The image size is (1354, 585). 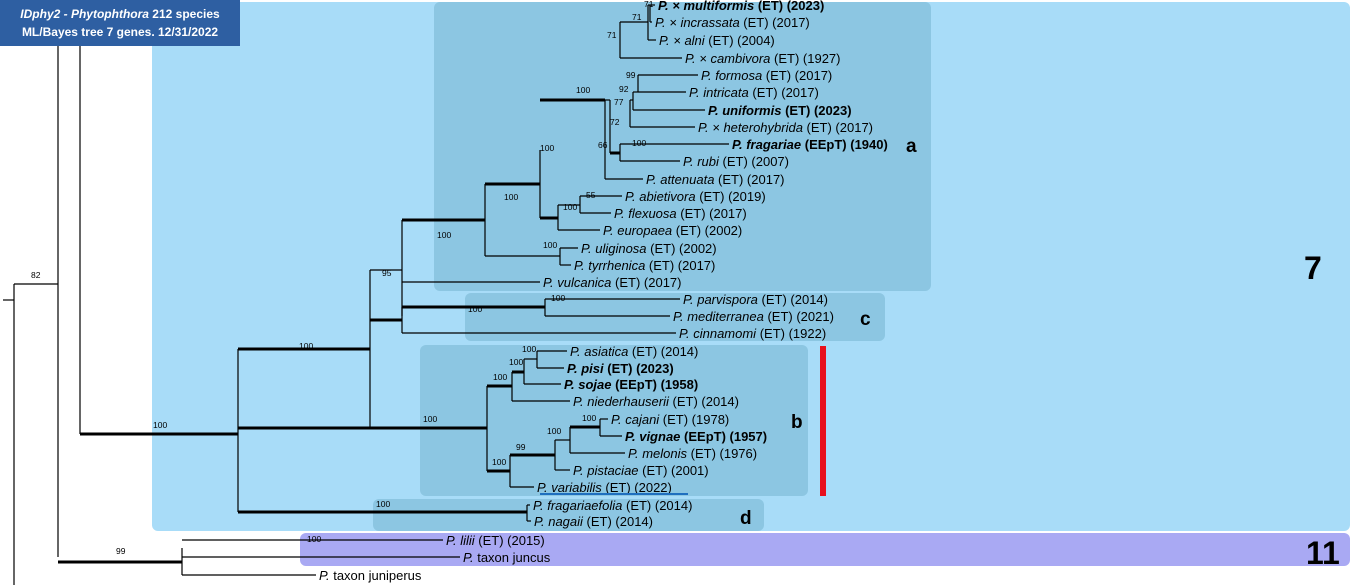 I want to click on taxon-label-intricata: P. intricata (ET) (2017), so click(x=754, y=92).